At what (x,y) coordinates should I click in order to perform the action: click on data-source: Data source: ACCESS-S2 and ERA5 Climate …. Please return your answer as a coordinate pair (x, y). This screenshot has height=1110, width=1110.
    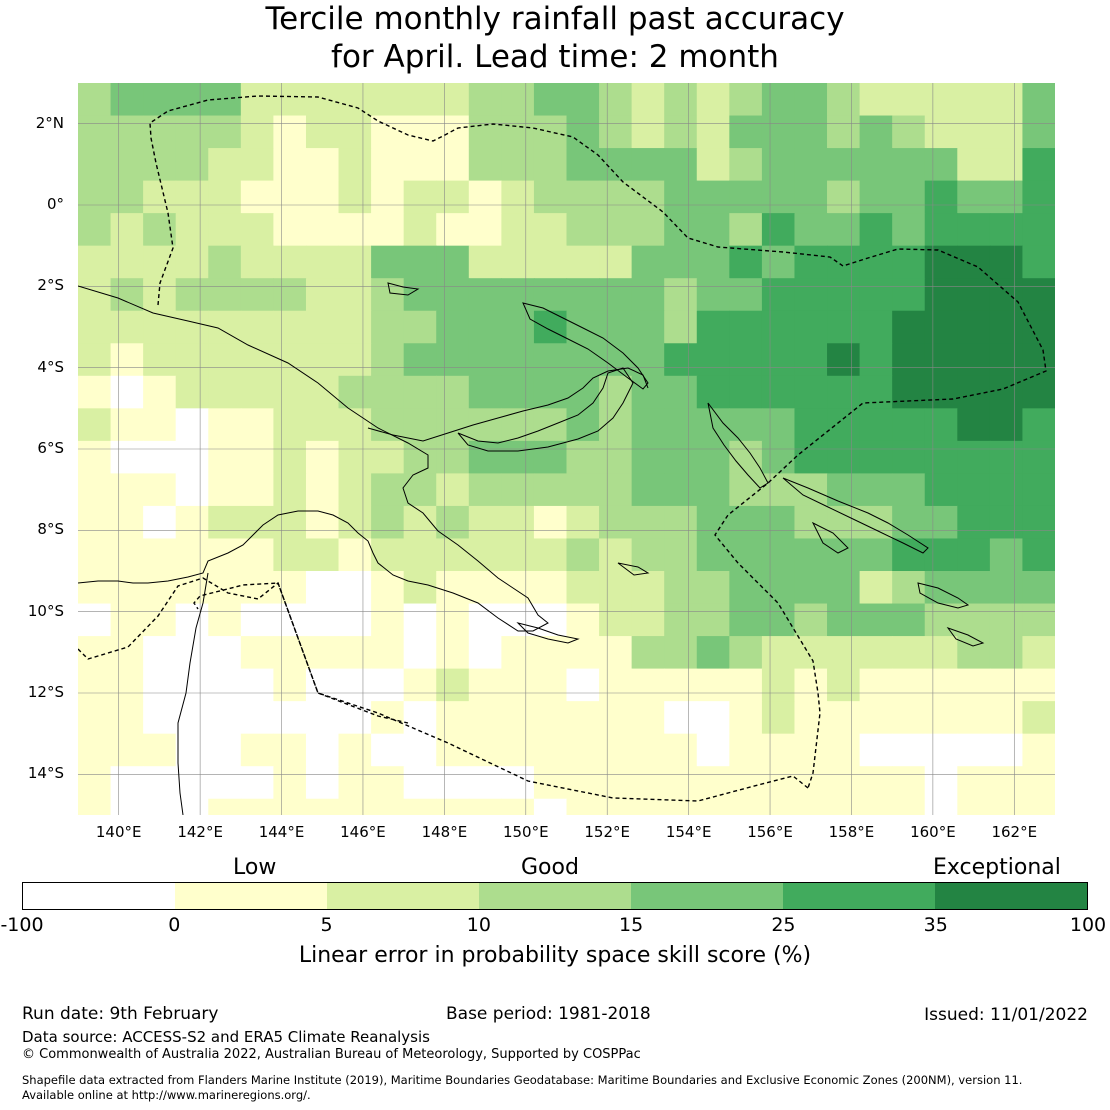
    Looking at the image, I should click on (226, 1037).